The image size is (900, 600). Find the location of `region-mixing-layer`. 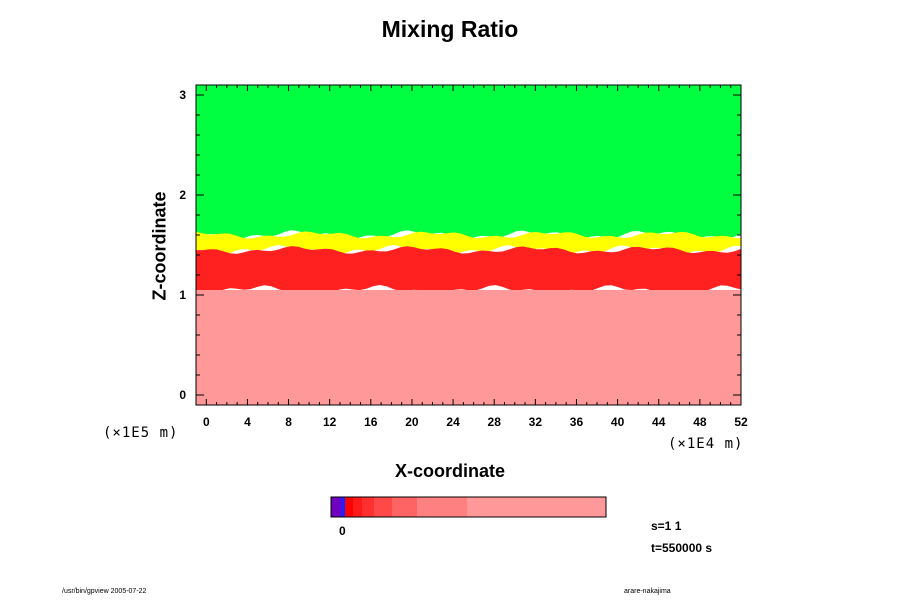

region-mixing-layer is located at coordinates (468, 270).